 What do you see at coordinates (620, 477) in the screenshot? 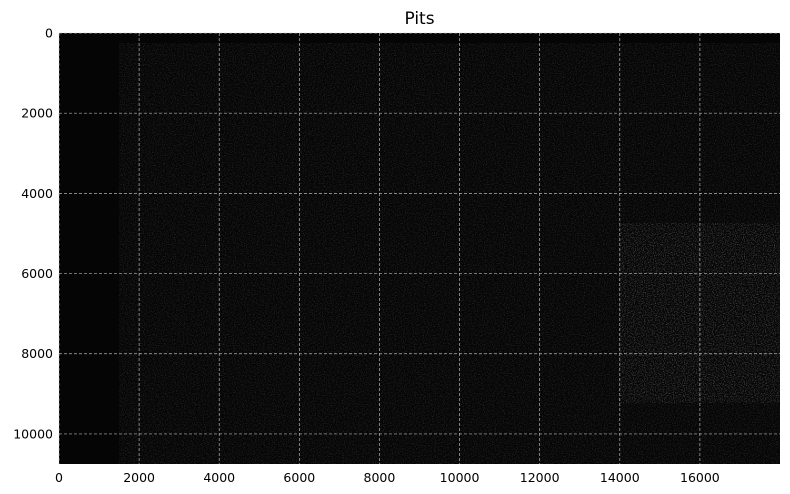
I see `x-tick-label: 14000` at bounding box center [620, 477].